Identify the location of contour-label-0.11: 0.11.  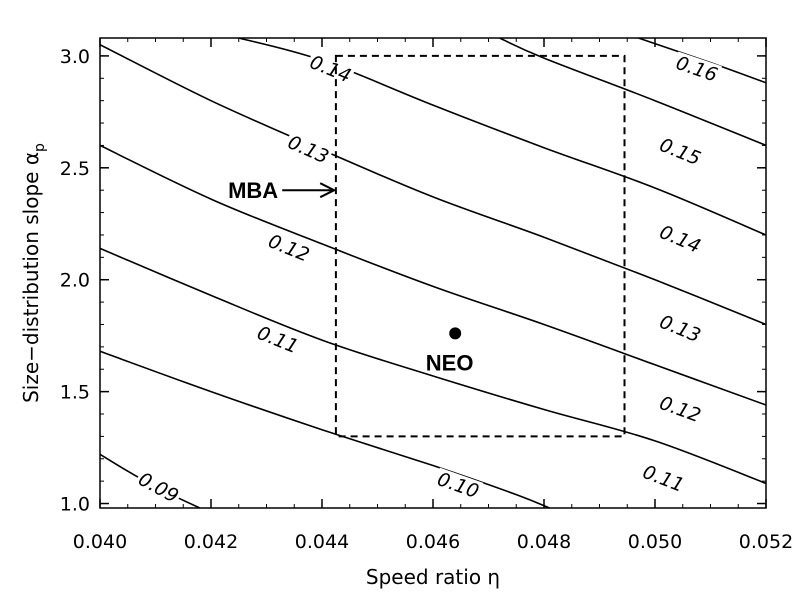
(663, 479).